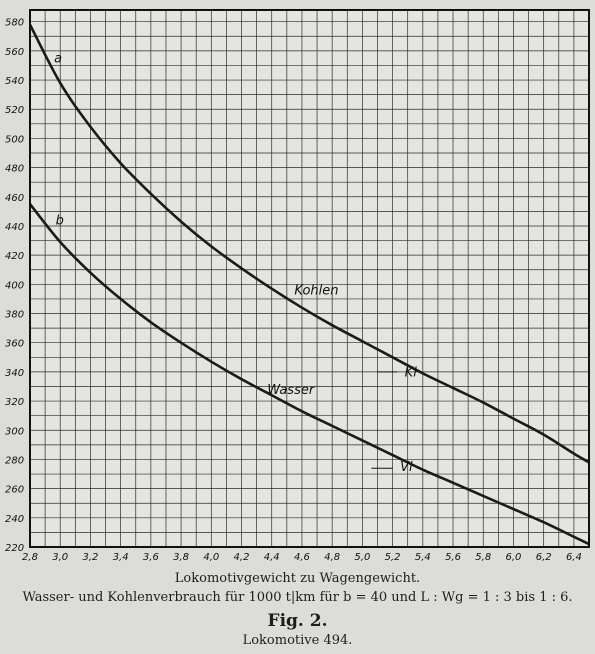 The width and height of the screenshot is (595, 654). I want to click on x-tick-label: 4,2, so click(242, 557).